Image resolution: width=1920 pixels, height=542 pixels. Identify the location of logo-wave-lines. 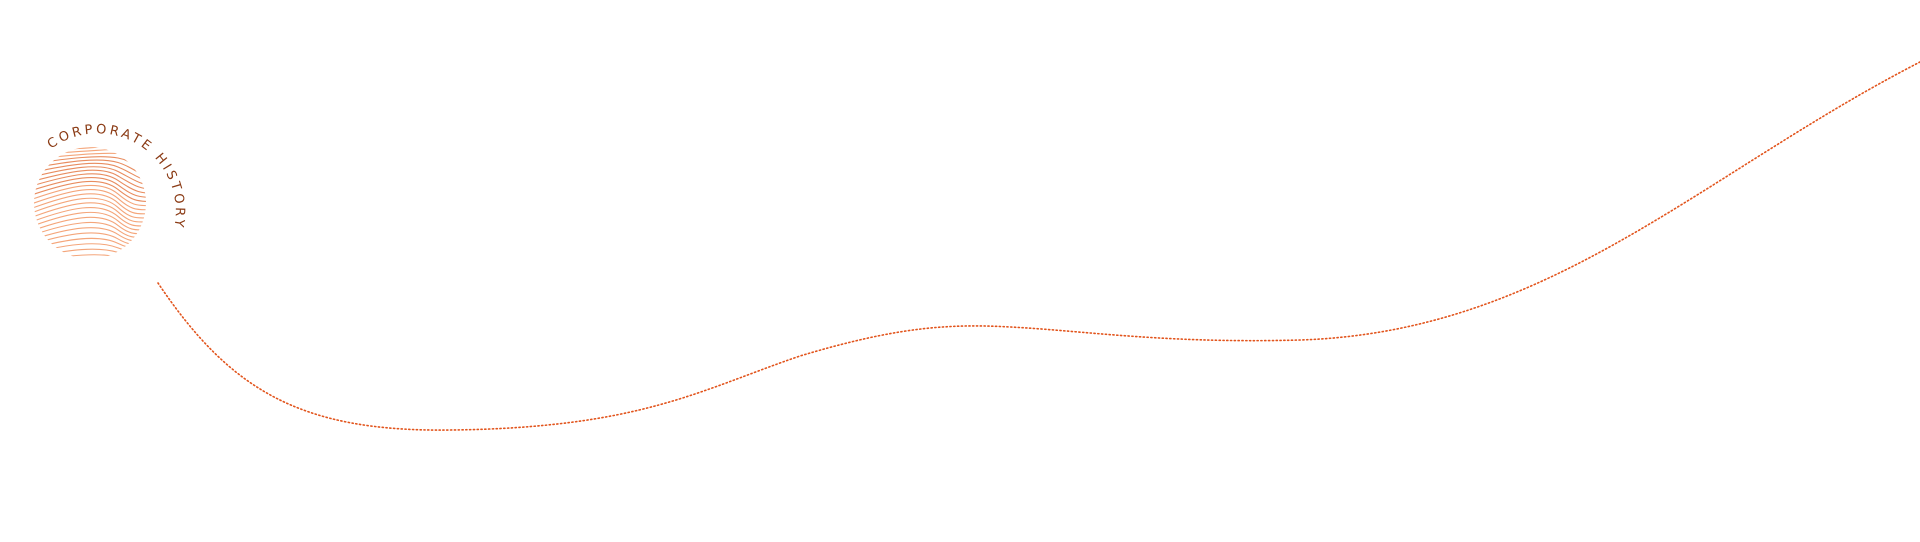
(95, 208).